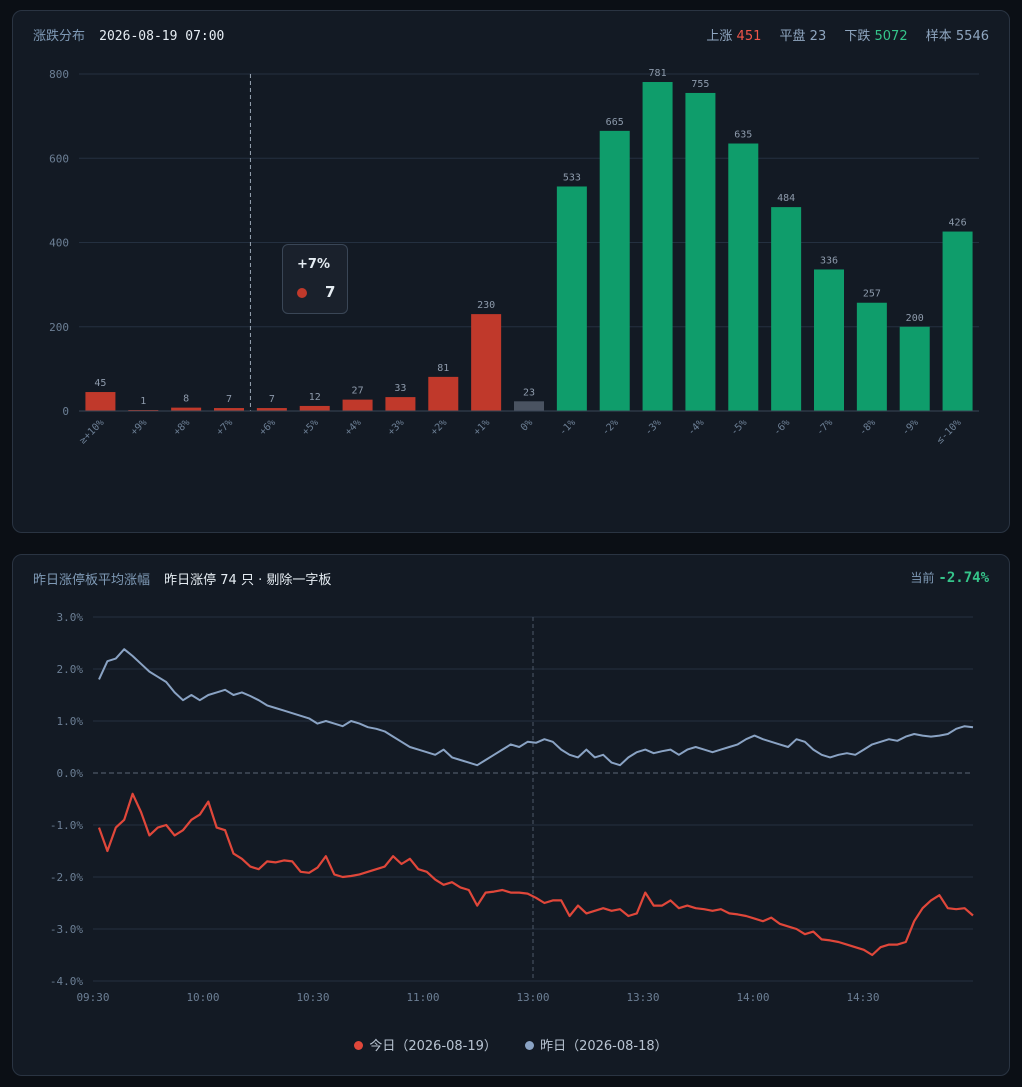  What do you see at coordinates (59, 327) in the screenshot?
I see `bar-y-tick: 200` at bounding box center [59, 327].